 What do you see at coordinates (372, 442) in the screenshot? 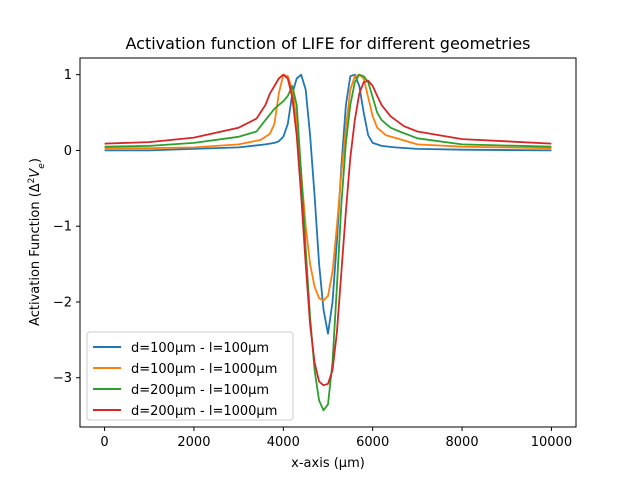
I see `x-tick-label: 6000` at bounding box center [372, 442].